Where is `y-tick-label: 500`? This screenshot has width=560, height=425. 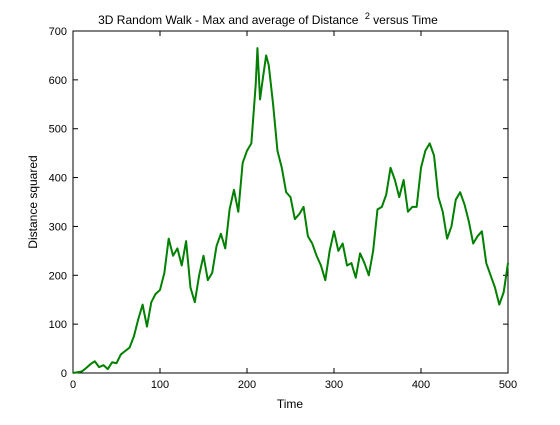 y-tick-label: 500 is located at coordinates (58, 130).